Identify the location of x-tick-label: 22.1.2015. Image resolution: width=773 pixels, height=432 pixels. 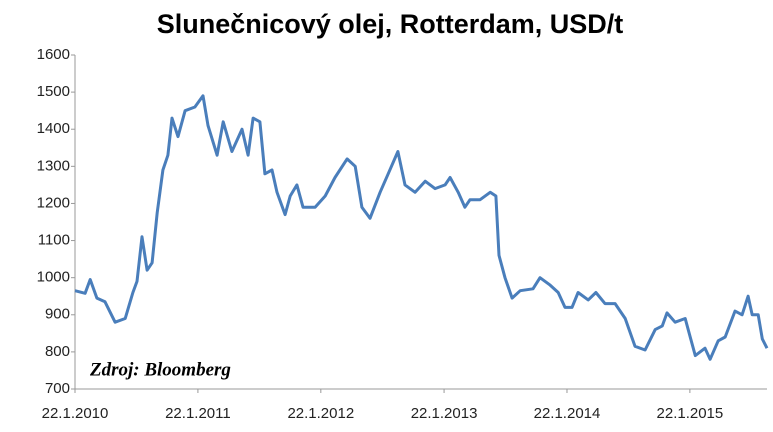
(690, 413).